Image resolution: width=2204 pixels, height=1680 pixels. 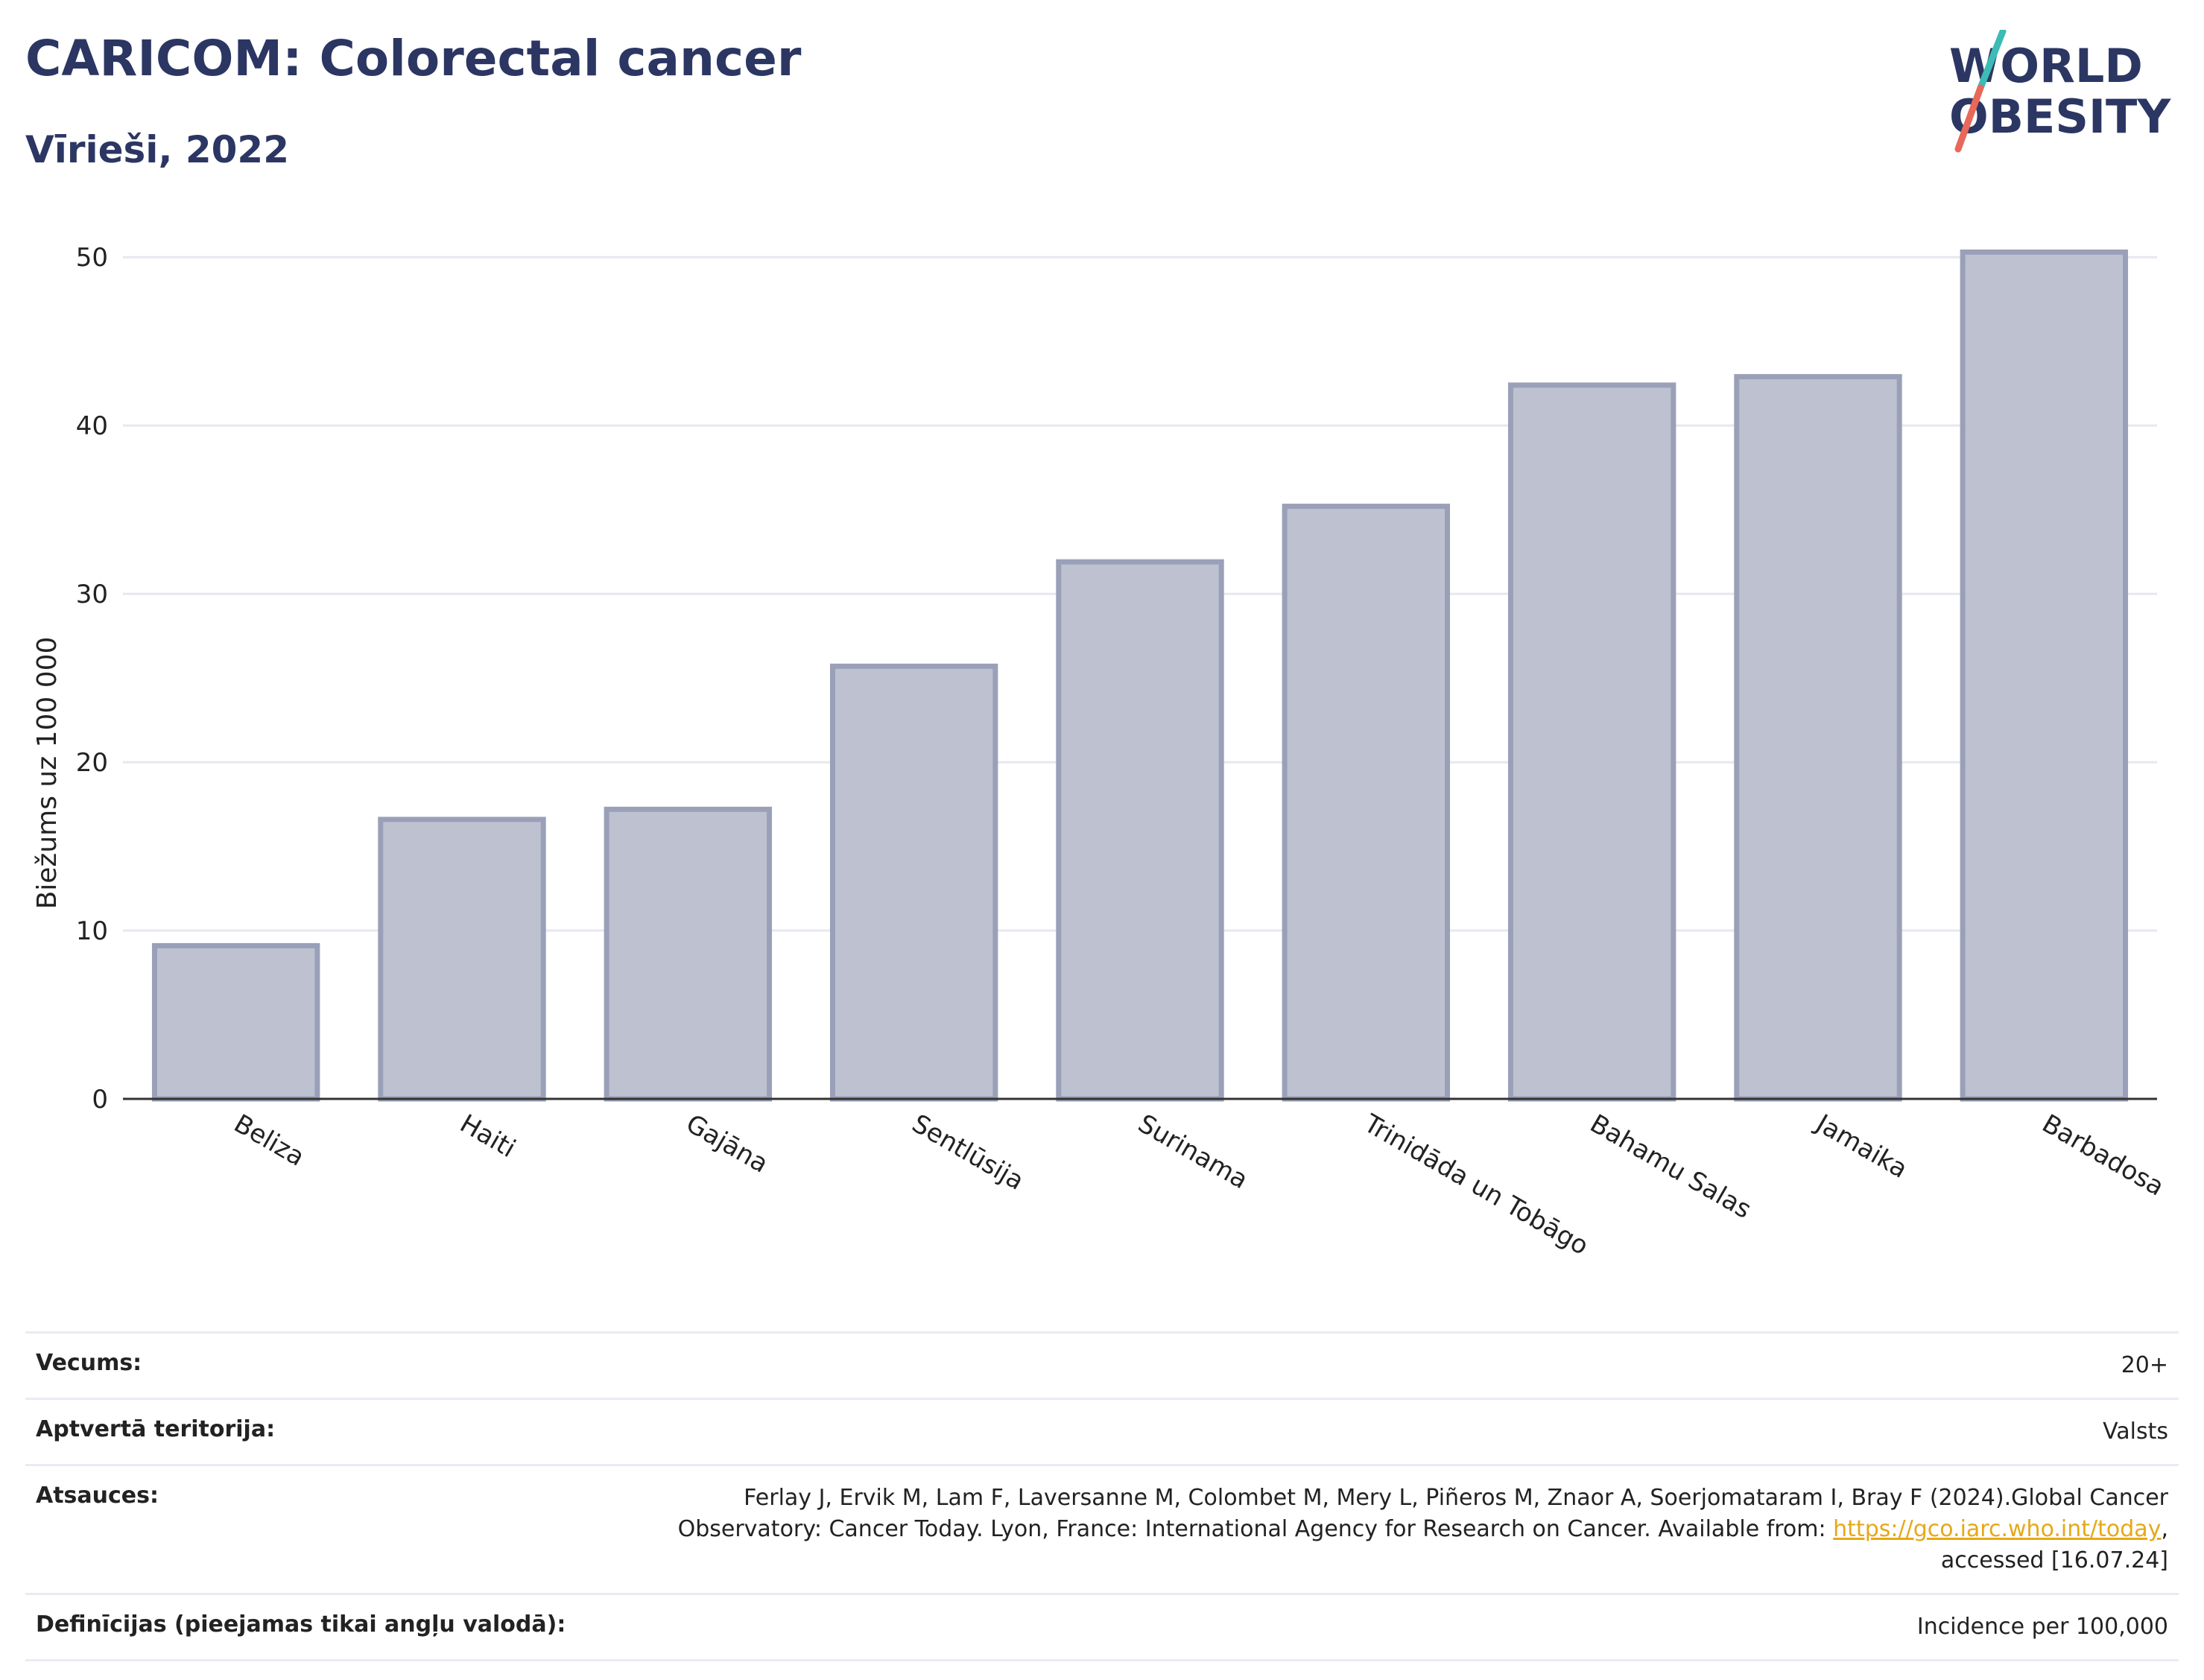 What do you see at coordinates (97, 1496) in the screenshot?
I see `meta-key-references: Atsauces:` at bounding box center [97, 1496].